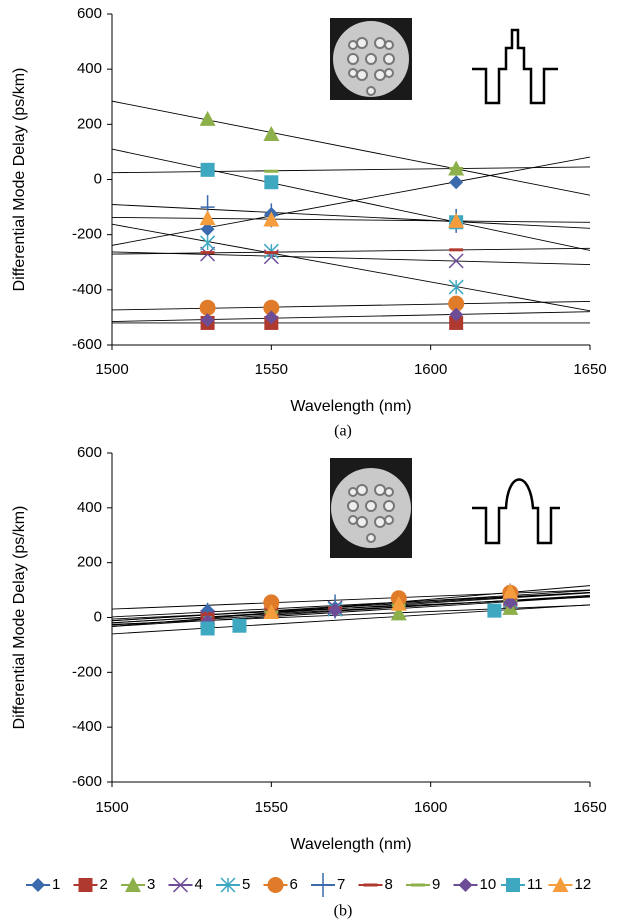 Image resolution: width=618 pixels, height=924 pixels. Describe the element at coordinates (343, 911) in the screenshot. I see `caption: (b)` at that location.